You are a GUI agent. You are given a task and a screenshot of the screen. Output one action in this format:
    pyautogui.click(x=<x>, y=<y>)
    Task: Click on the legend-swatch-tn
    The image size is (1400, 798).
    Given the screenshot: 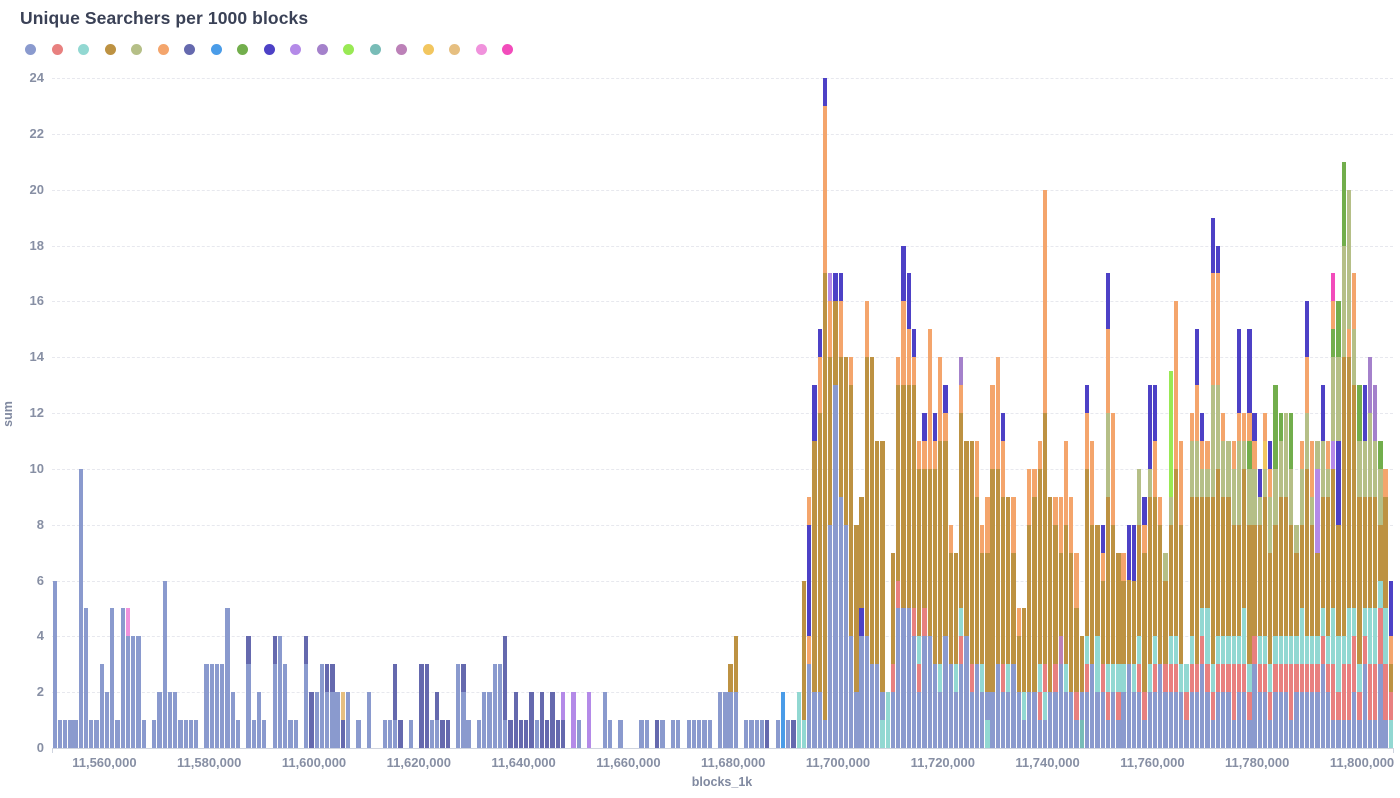 What is the action you would take?
    pyautogui.click(x=454, y=49)
    